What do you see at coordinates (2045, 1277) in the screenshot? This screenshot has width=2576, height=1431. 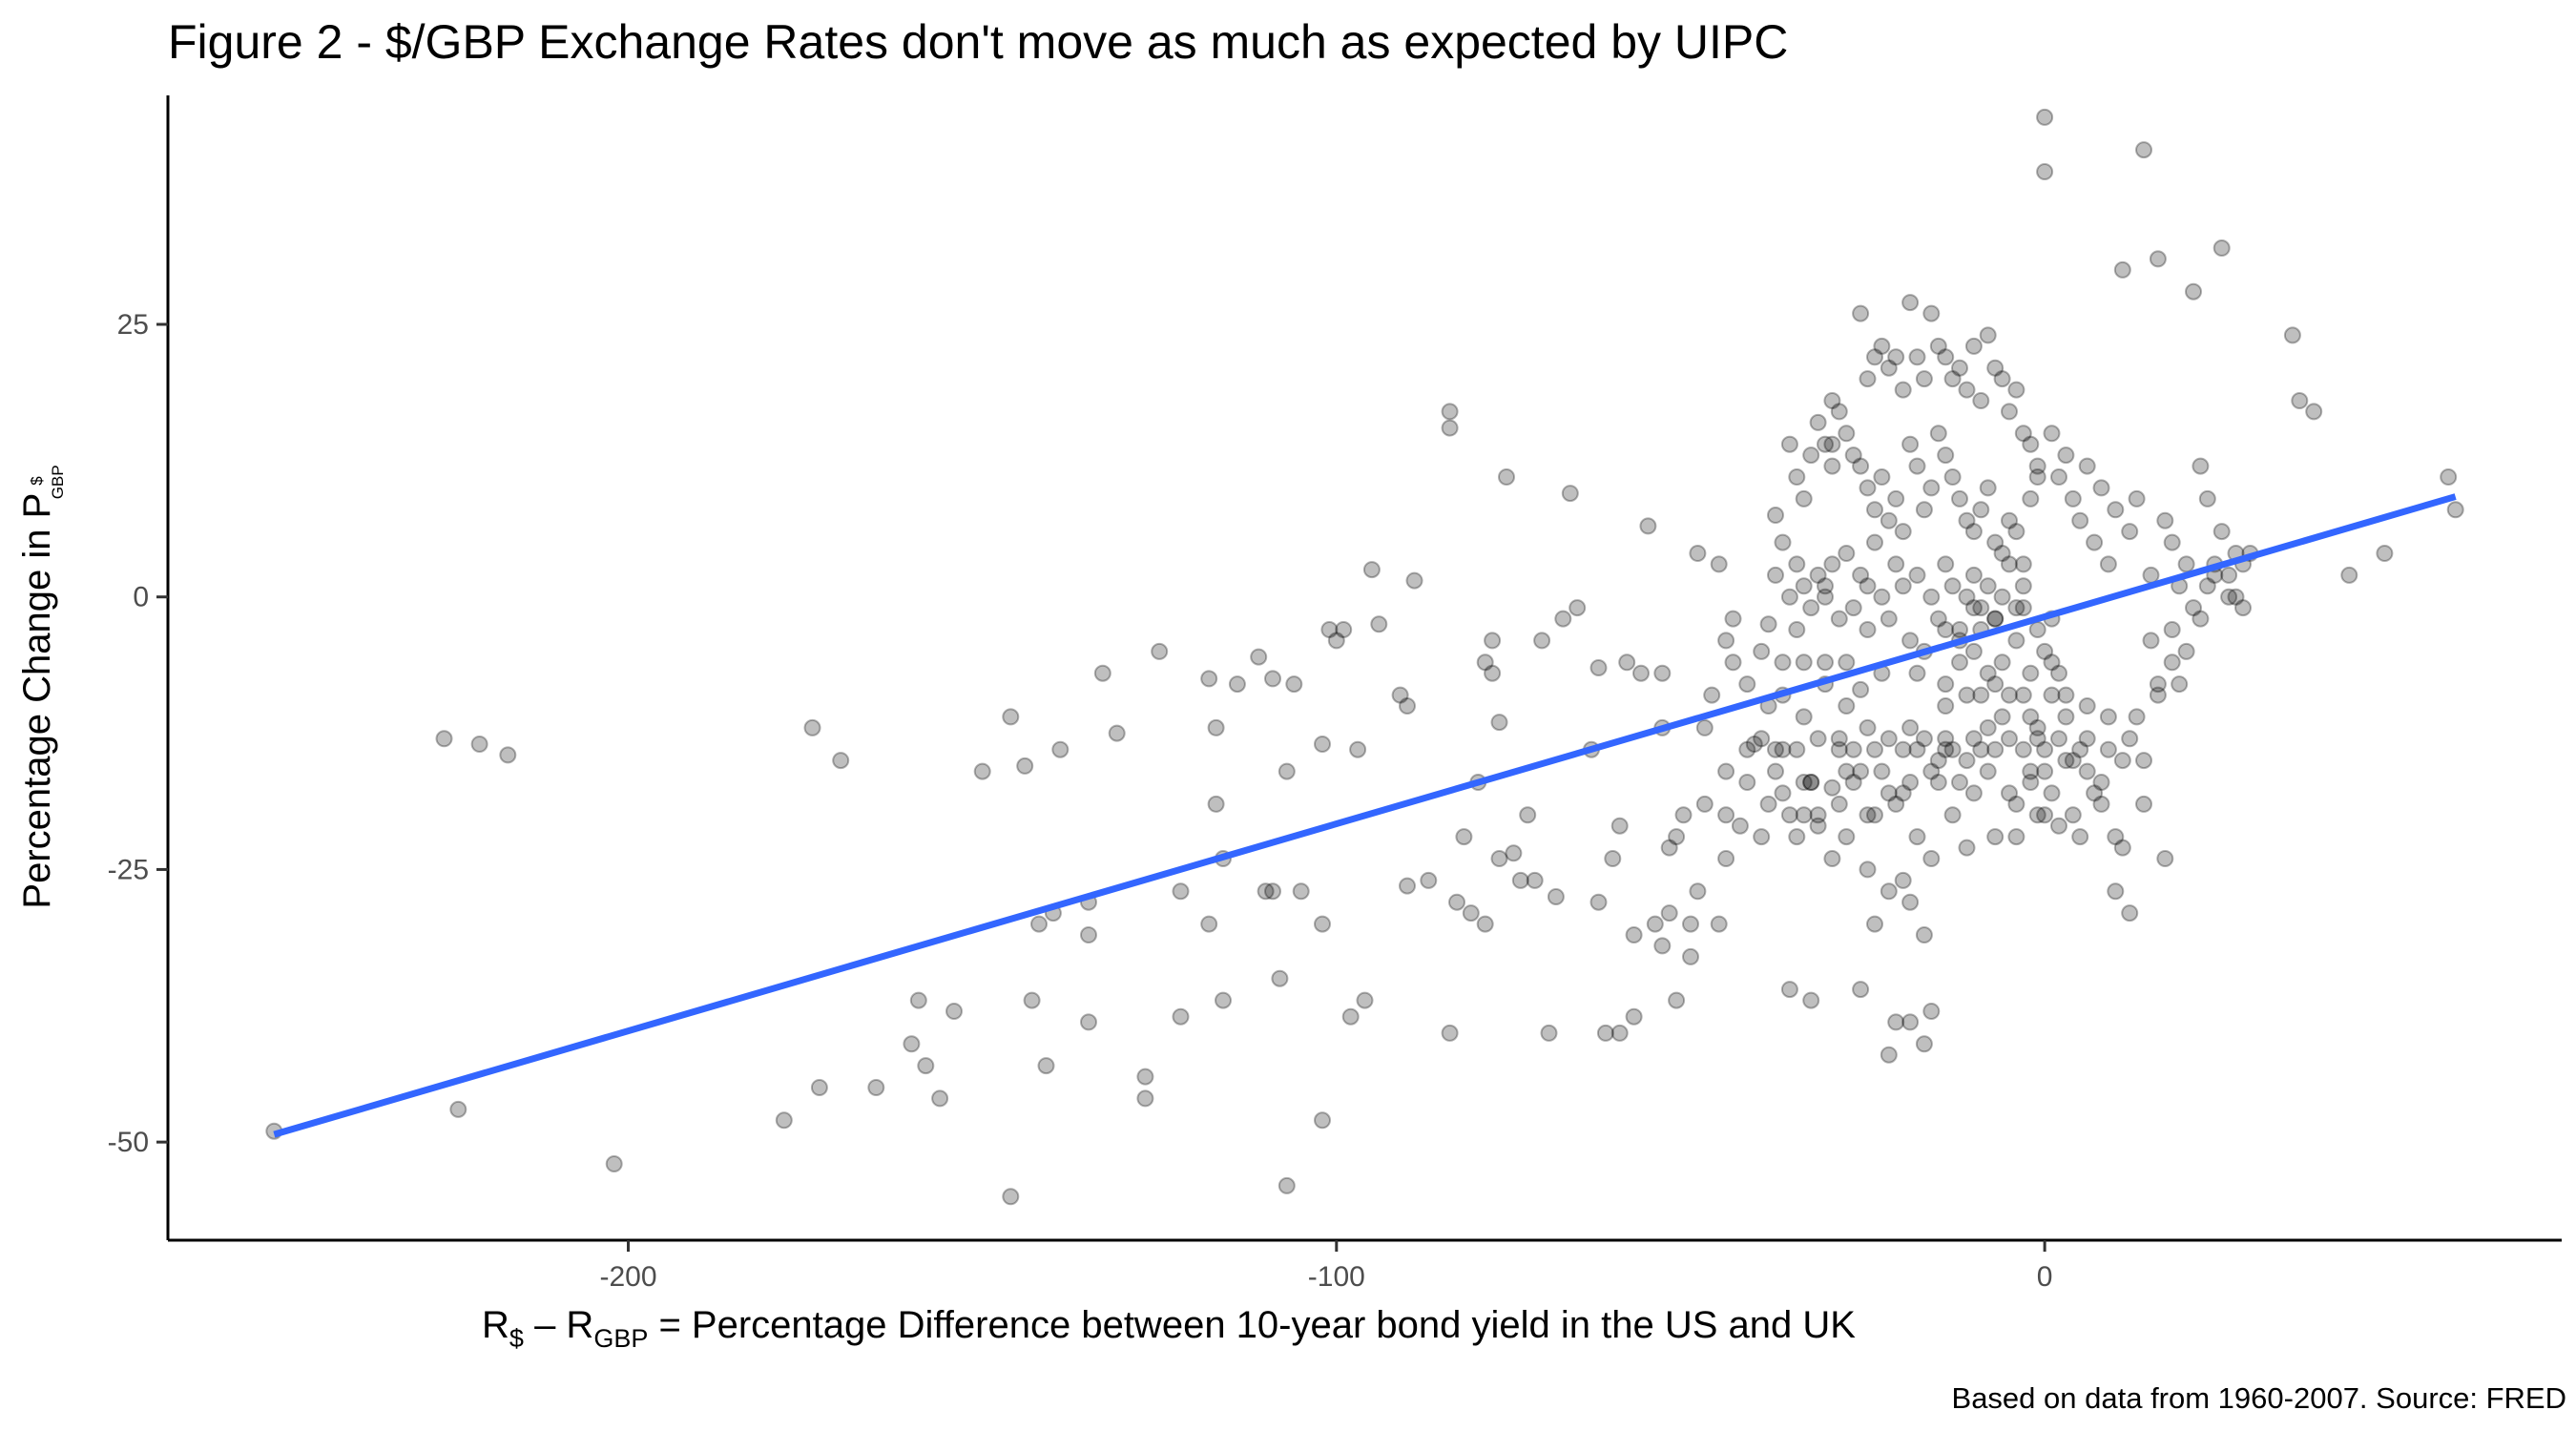 I see `x-tick-label: 0` at bounding box center [2045, 1277].